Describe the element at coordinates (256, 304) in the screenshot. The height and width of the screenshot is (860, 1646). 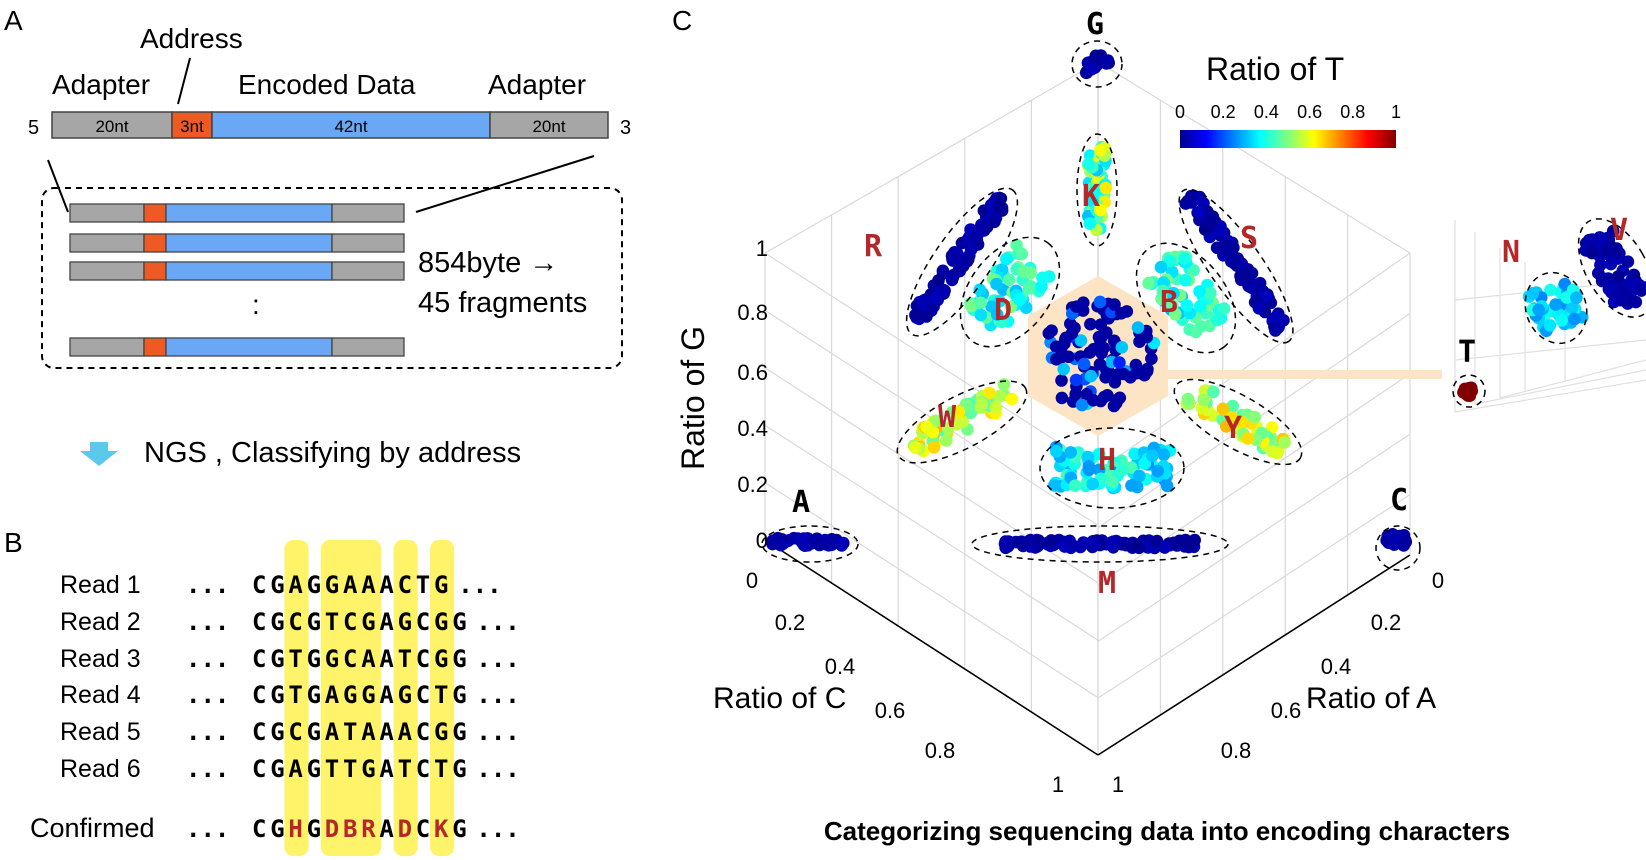
I see `fragments-ellipsis: :` at that location.